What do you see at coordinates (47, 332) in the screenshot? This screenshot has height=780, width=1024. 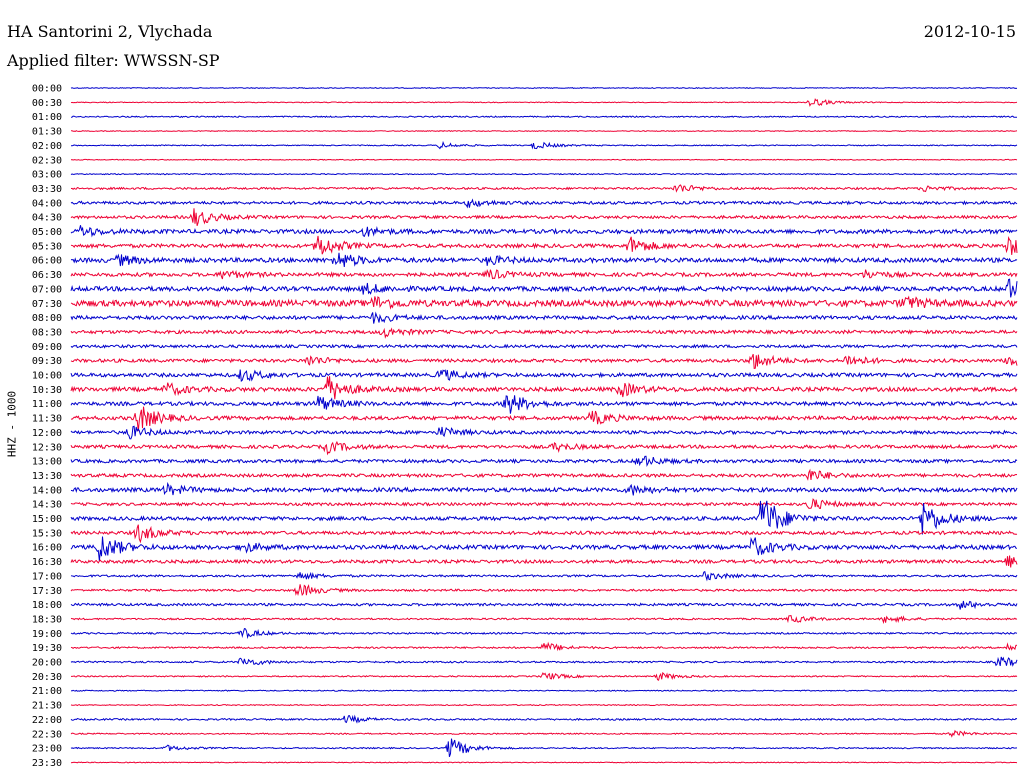 I see `row-label: 08:30` at bounding box center [47, 332].